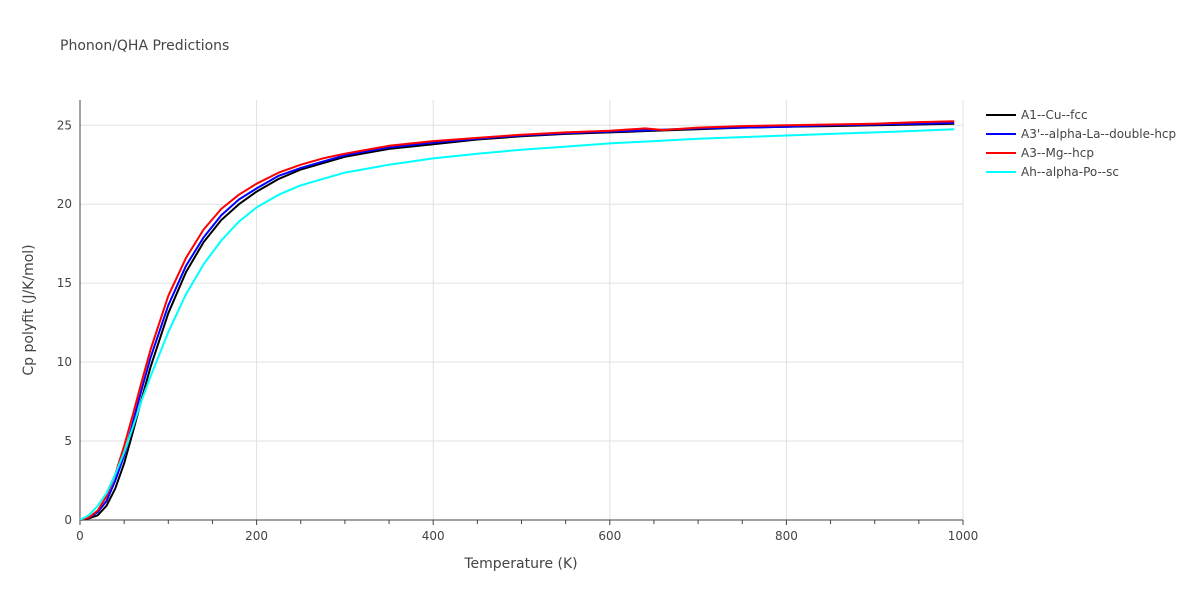 This screenshot has width=1200, height=600. What do you see at coordinates (256, 536) in the screenshot?
I see `x-tick-label: 200` at bounding box center [256, 536].